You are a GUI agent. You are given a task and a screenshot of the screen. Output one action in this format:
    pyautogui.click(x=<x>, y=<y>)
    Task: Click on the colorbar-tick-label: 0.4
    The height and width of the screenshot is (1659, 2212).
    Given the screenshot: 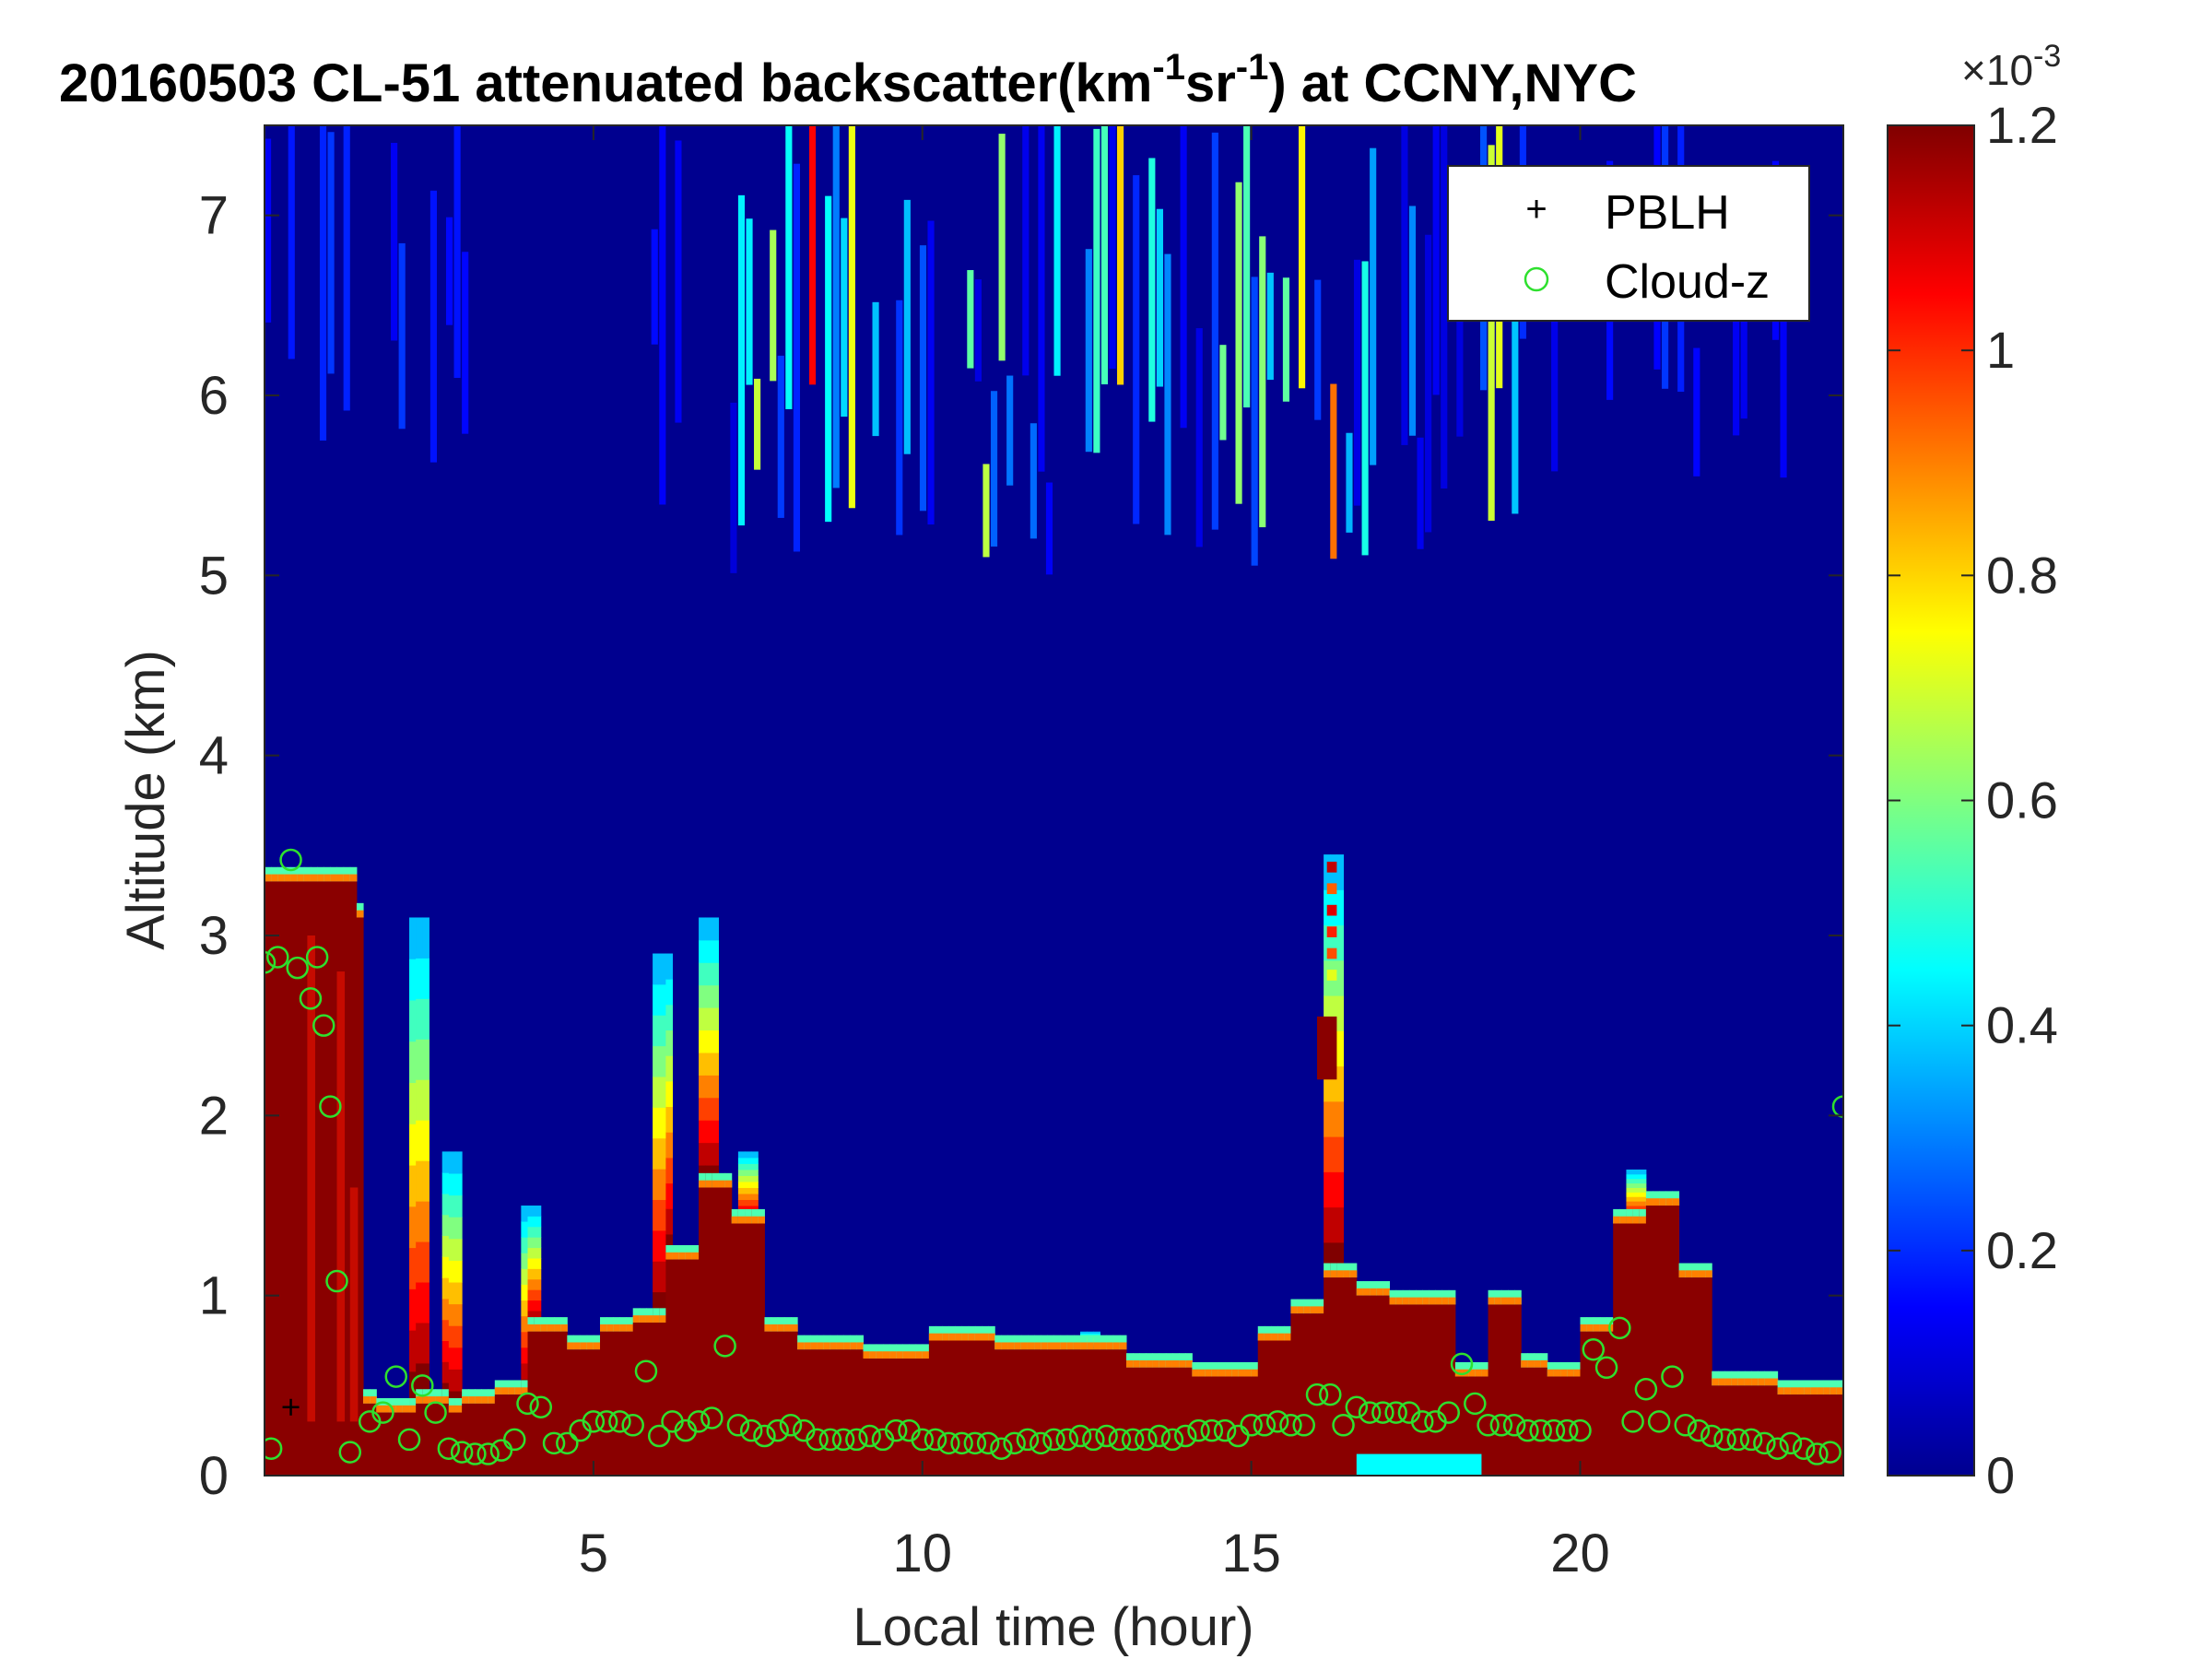 What is the action you would take?
    pyautogui.click(x=2022, y=1025)
    